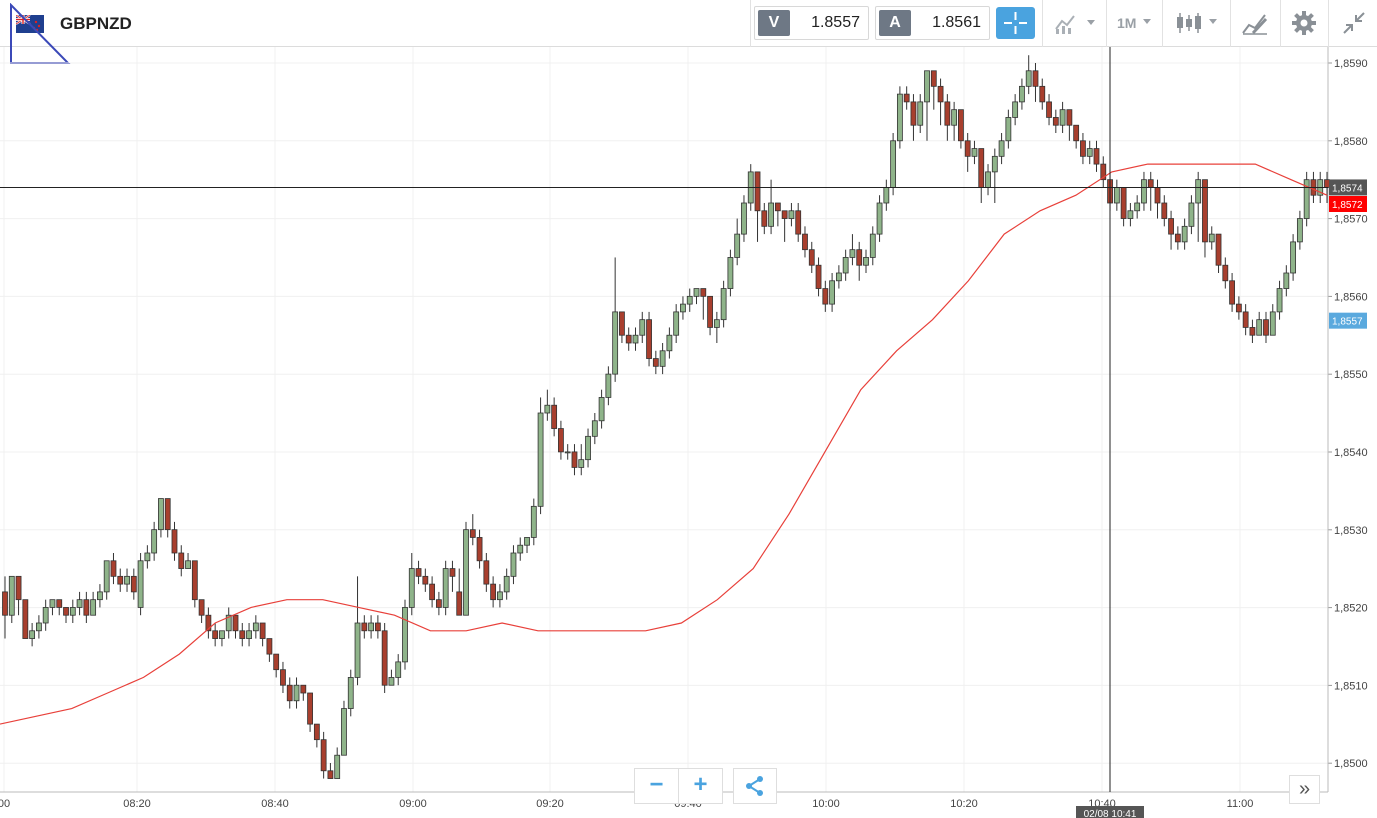 This screenshot has width=1377, height=818. I want to click on y-tick-label: 1,8530, so click(1351, 531).